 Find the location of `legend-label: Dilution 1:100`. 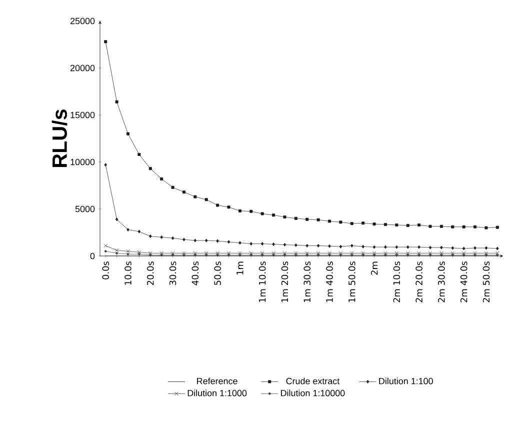

legend-label: Dilution 1:100 is located at coordinates (406, 381).